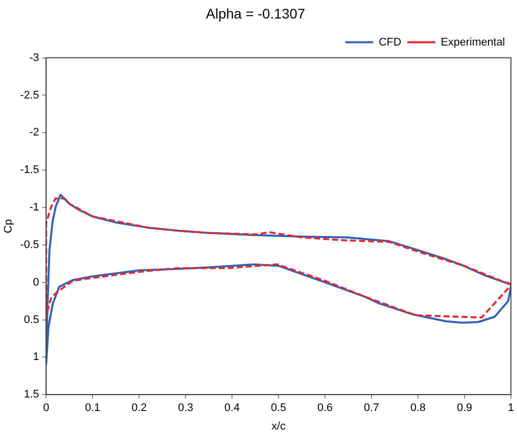 This screenshot has width=517, height=435. What do you see at coordinates (36, 282) in the screenshot?
I see `y-tick-label: 0` at bounding box center [36, 282].